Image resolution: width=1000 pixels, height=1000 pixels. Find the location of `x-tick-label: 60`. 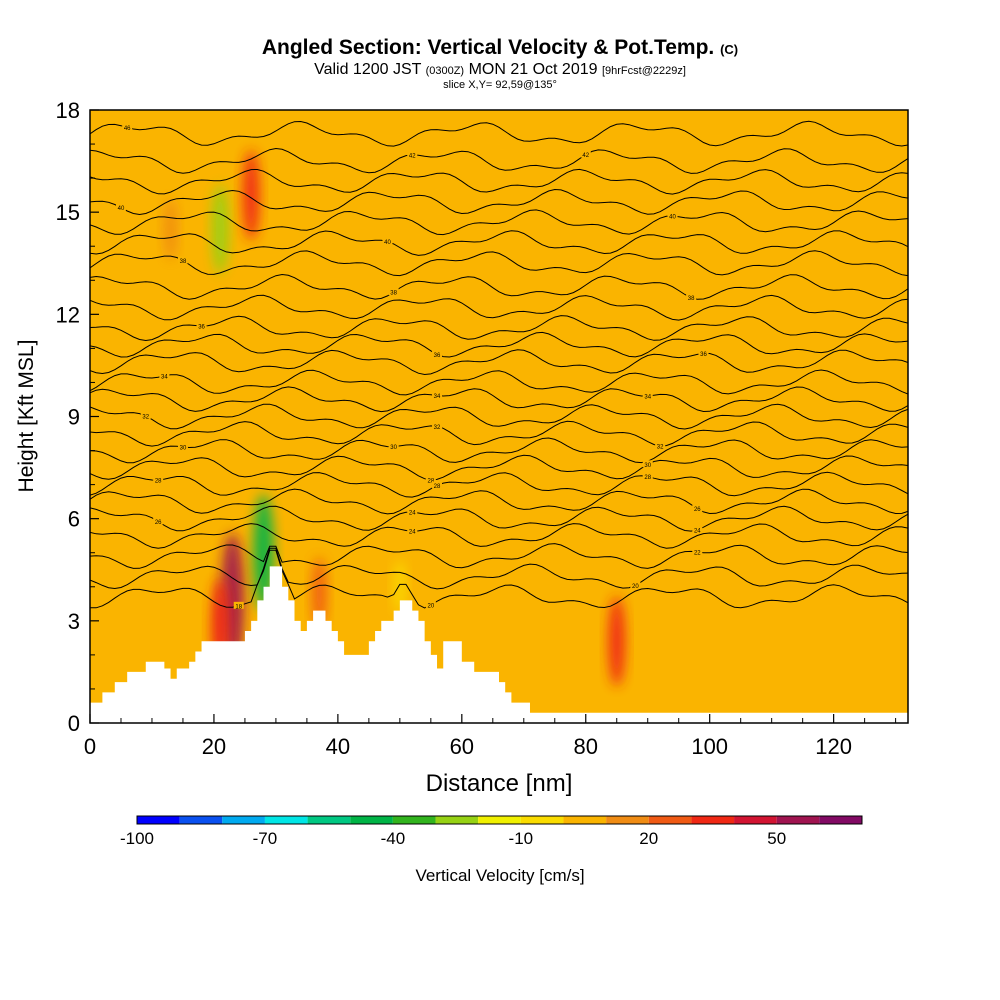

x-tick-label: 60 is located at coordinates (462, 746).